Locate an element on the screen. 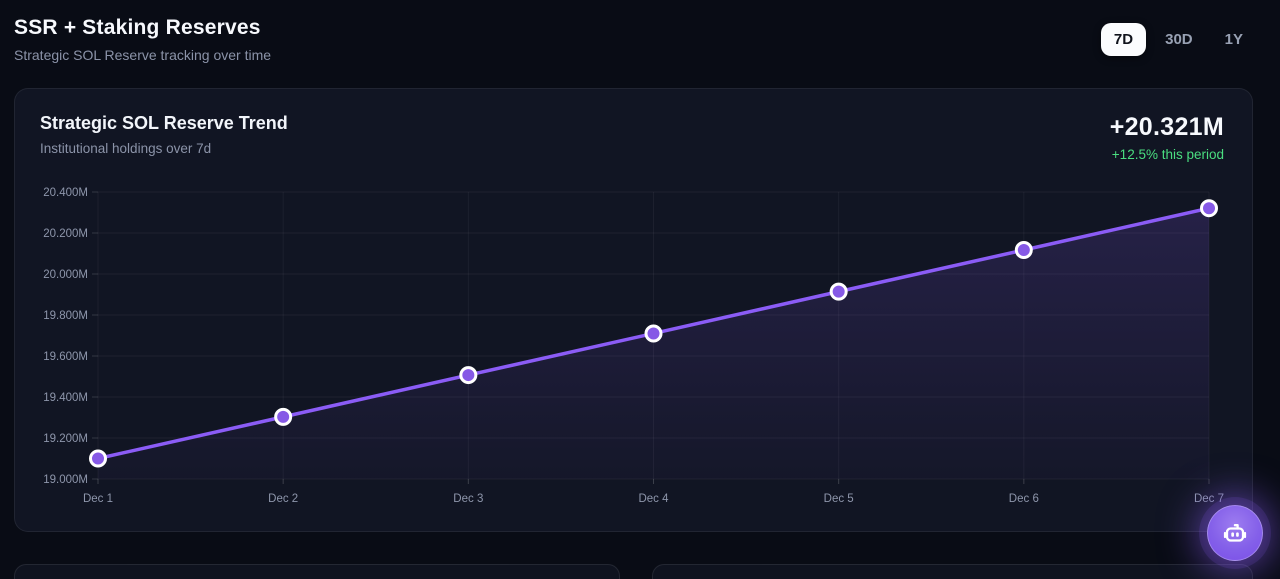 This screenshot has height=579, width=1280. svg-text: 19.600M is located at coordinates (65, 357).